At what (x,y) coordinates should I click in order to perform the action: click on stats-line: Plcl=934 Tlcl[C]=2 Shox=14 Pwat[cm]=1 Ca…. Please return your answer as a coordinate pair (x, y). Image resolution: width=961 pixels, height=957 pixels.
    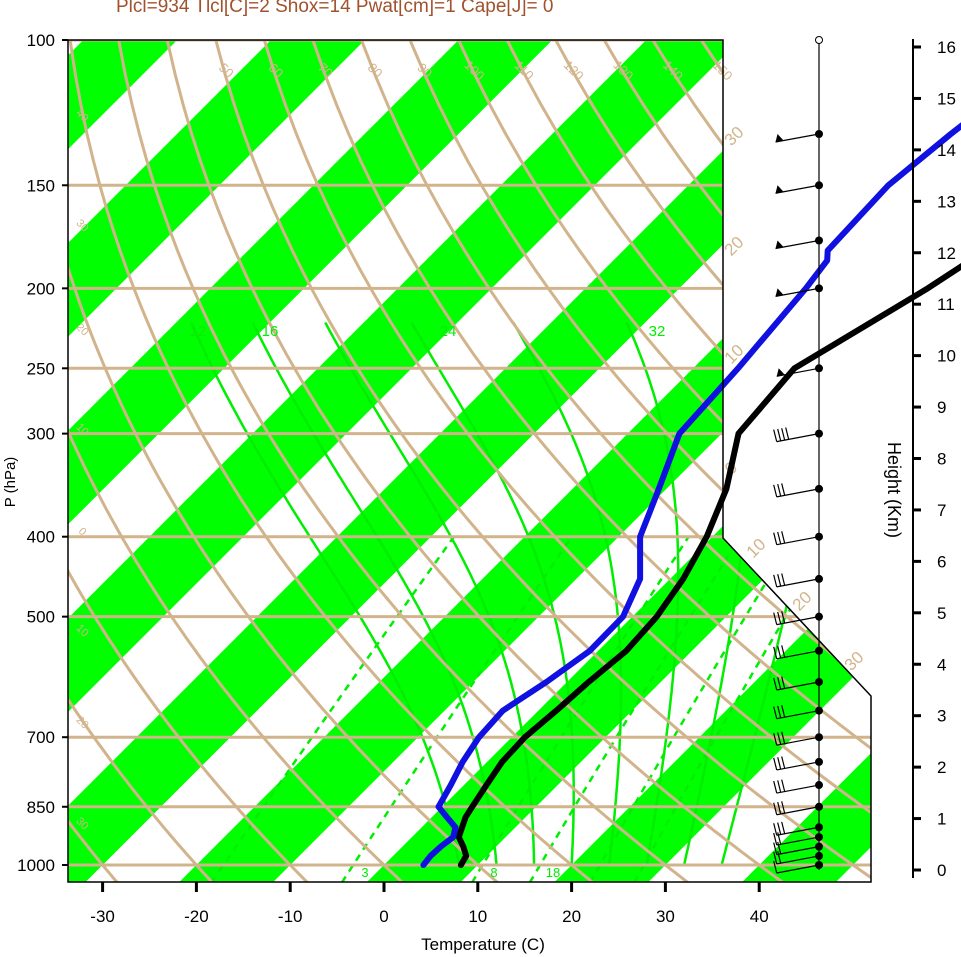
    Looking at the image, I should click on (335, 8).